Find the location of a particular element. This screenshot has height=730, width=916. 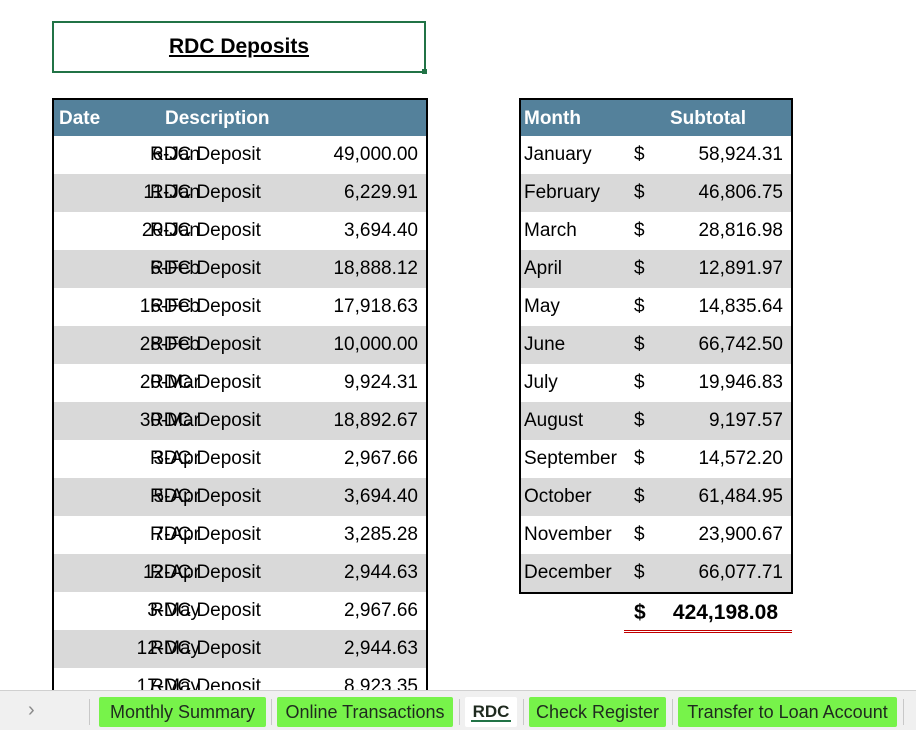

table-row: 12-Apr RDC Deposit 2,944.63 is located at coordinates (240, 573).